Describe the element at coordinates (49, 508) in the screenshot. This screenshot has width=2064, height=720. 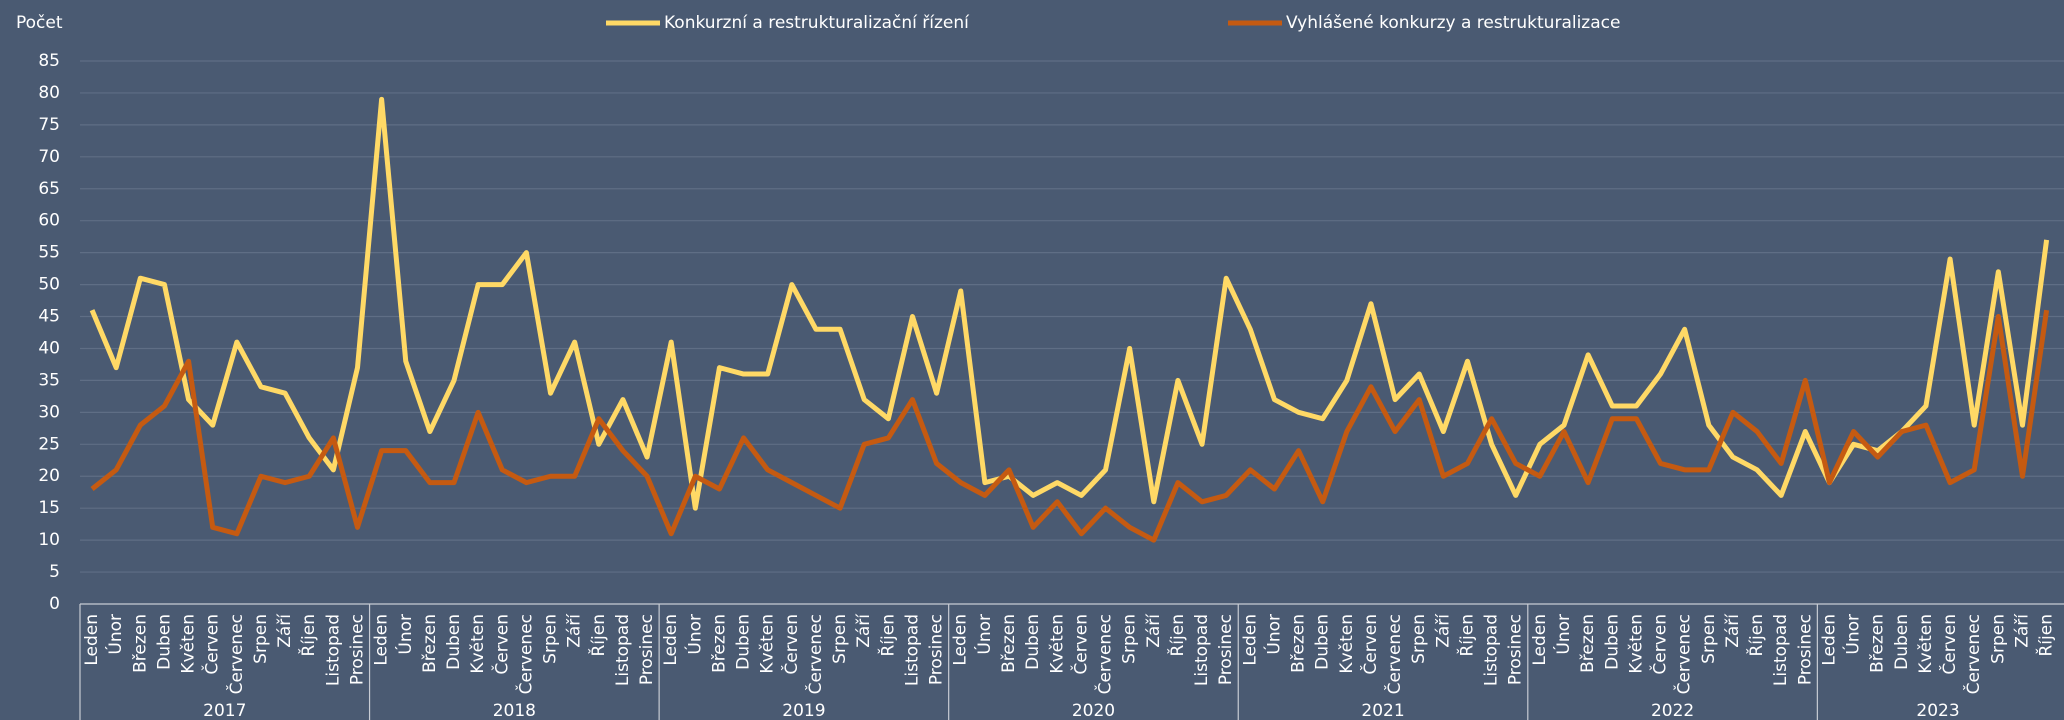
I see `y-tick-label: 15` at that location.